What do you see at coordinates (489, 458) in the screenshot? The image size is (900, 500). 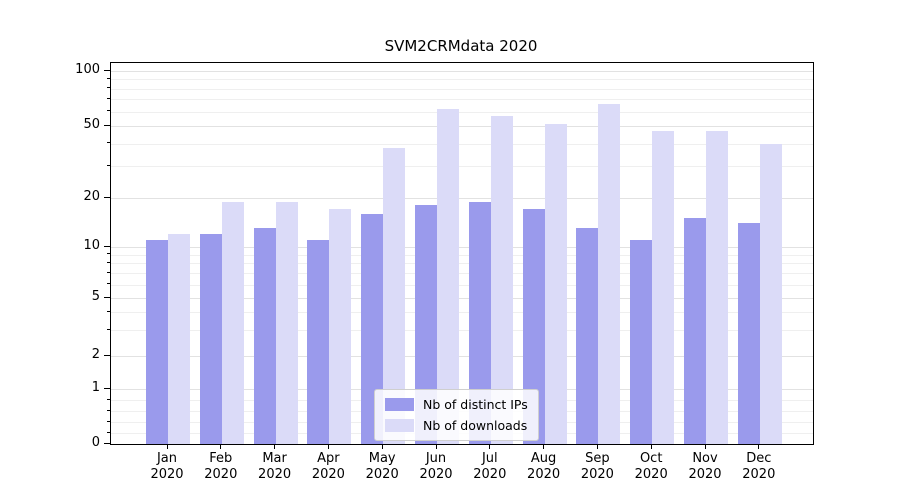 I see `x-tick-month: Jul` at bounding box center [489, 458].